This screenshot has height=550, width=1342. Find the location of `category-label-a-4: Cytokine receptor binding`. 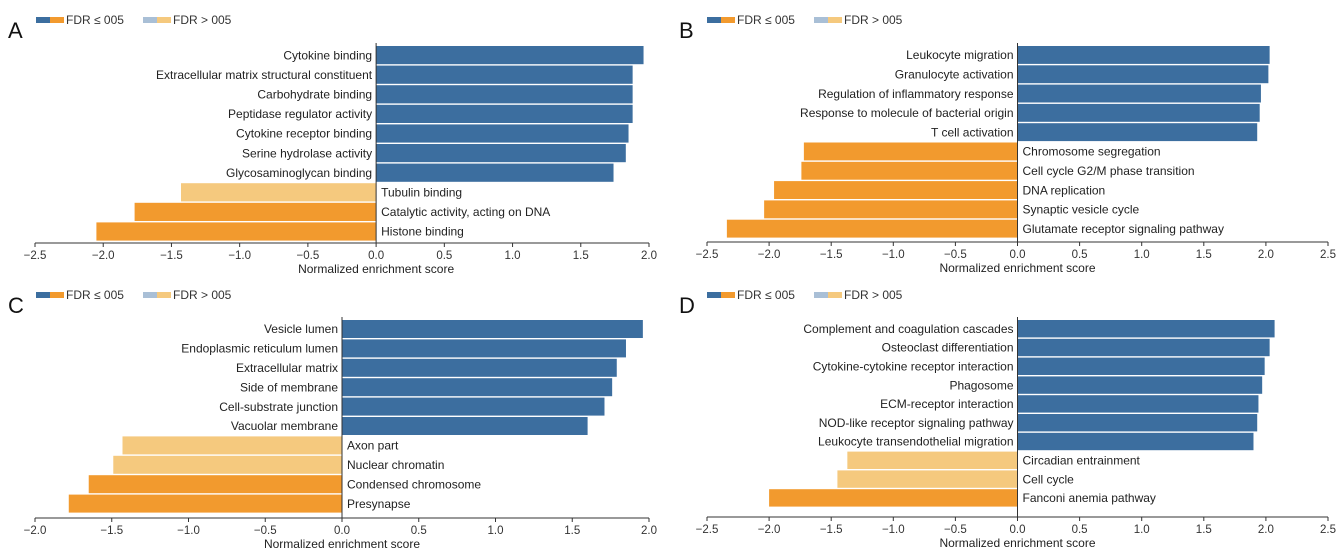

category-label-a-4: Cytokine receptor binding is located at coordinates (304, 134).